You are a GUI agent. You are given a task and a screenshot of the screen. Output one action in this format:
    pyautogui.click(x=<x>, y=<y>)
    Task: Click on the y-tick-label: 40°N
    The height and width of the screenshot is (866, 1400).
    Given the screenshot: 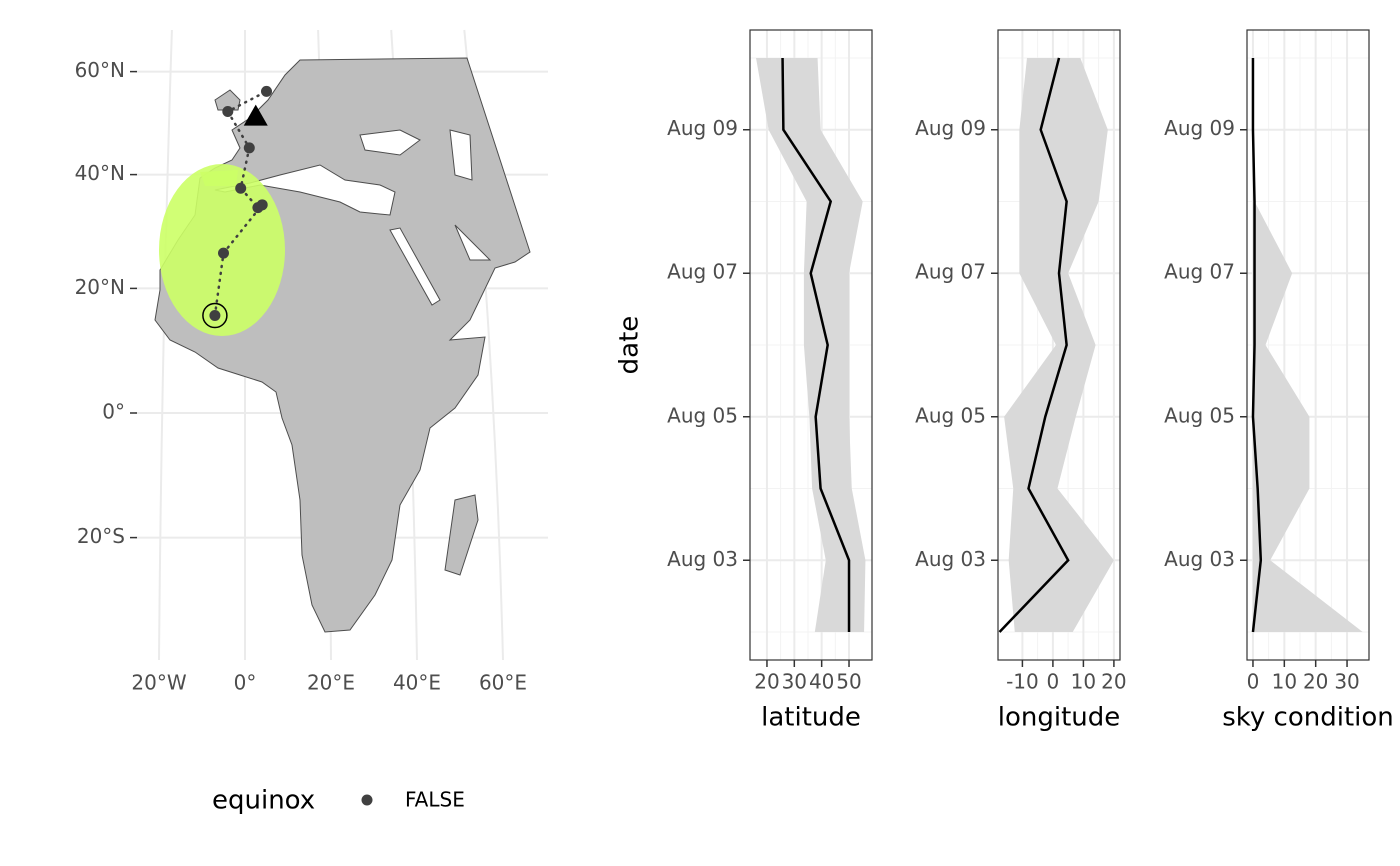 What is the action you would take?
    pyautogui.click(x=100, y=173)
    